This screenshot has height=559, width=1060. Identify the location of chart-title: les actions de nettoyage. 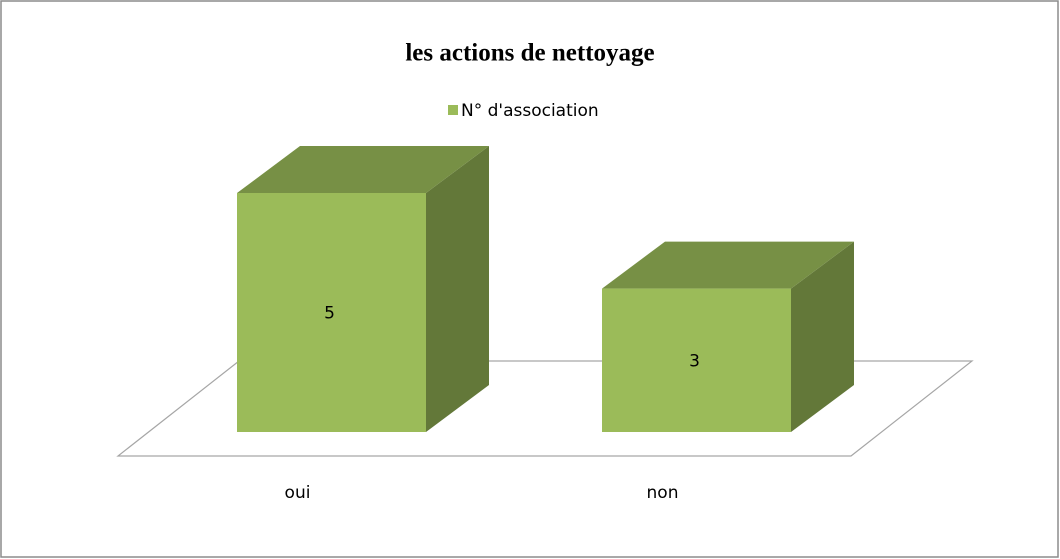
(529, 53).